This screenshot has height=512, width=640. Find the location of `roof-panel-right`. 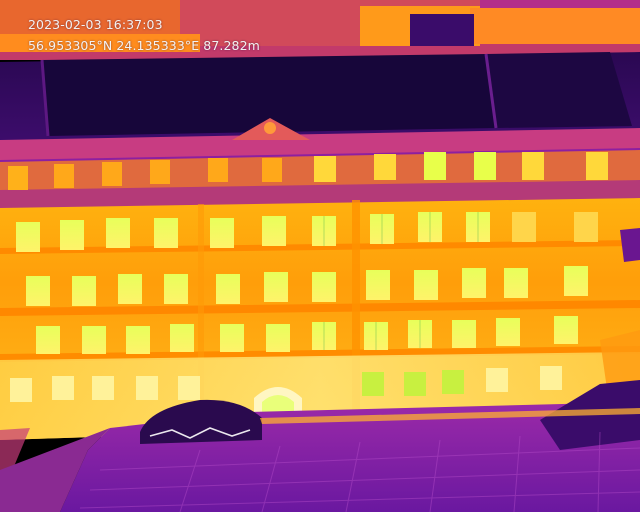

roof-panel-right is located at coordinates (559, 90).